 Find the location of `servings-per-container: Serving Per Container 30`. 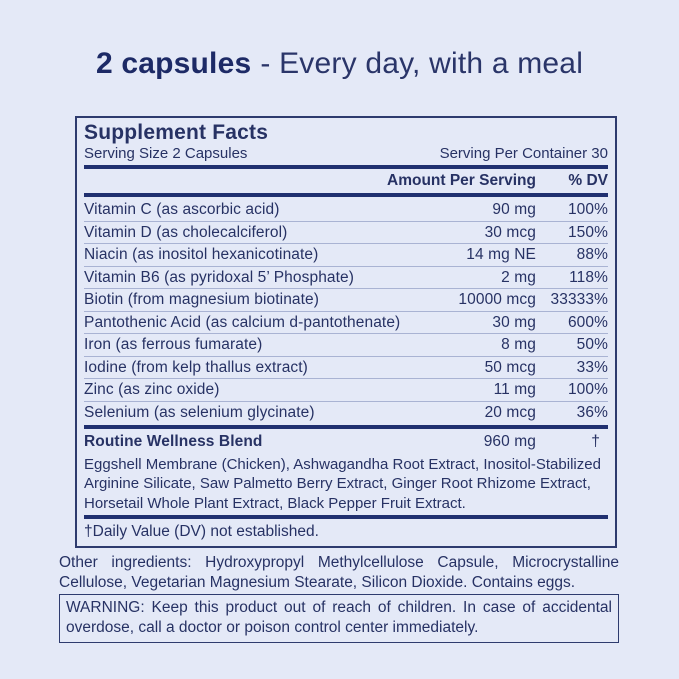

servings-per-container: Serving Per Container 30 is located at coordinates (523, 153).